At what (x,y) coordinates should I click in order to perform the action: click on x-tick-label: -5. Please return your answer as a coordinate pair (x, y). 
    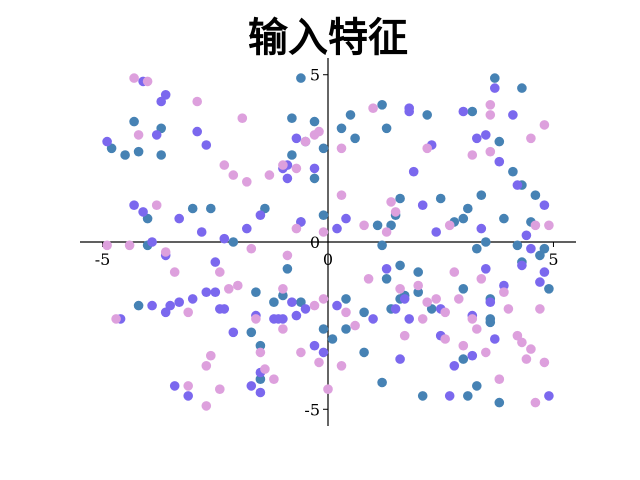
    Looking at the image, I should click on (103, 259).